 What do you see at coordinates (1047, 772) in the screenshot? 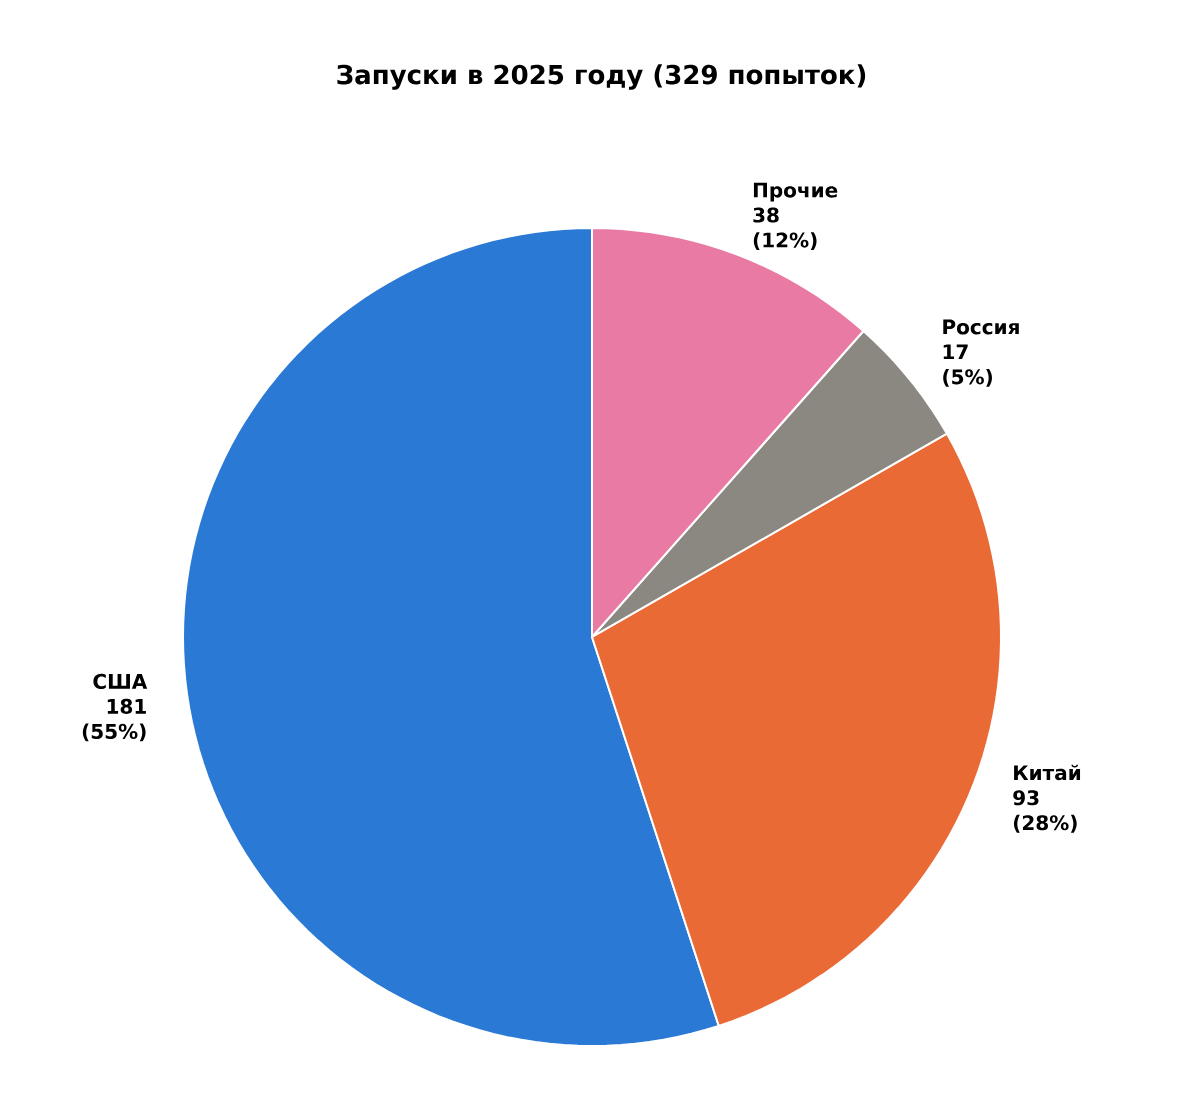
I see `slice-label: Китай` at bounding box center [1047, 772].